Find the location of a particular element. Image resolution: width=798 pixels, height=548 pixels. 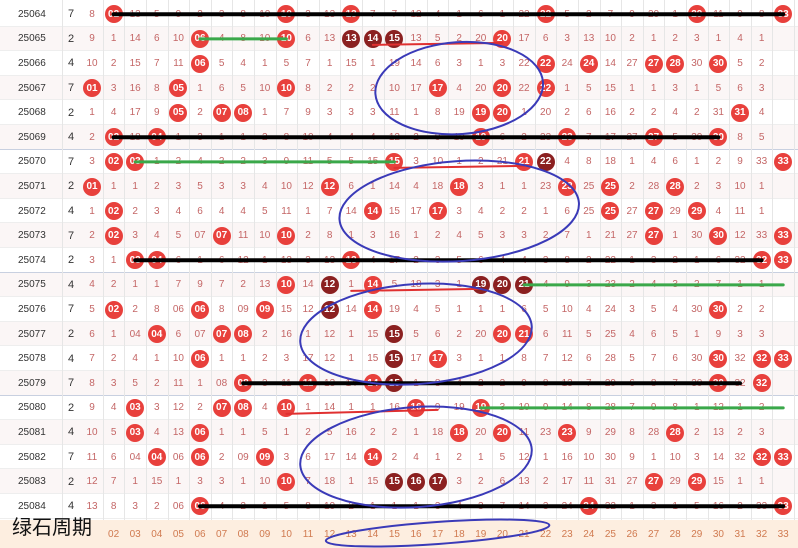

issue-number: 25078 is located at coordinates (32, 359).